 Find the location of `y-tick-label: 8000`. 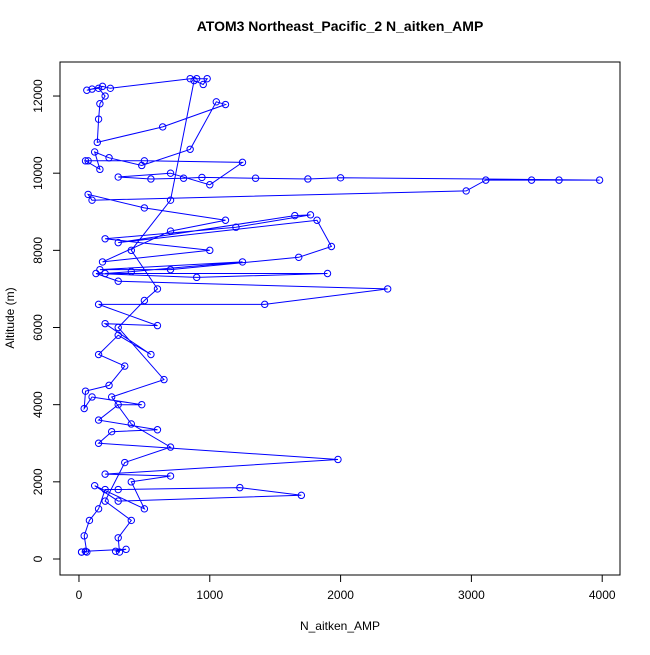

y-tick-label: 8000 is located at coordinates (38, 250).